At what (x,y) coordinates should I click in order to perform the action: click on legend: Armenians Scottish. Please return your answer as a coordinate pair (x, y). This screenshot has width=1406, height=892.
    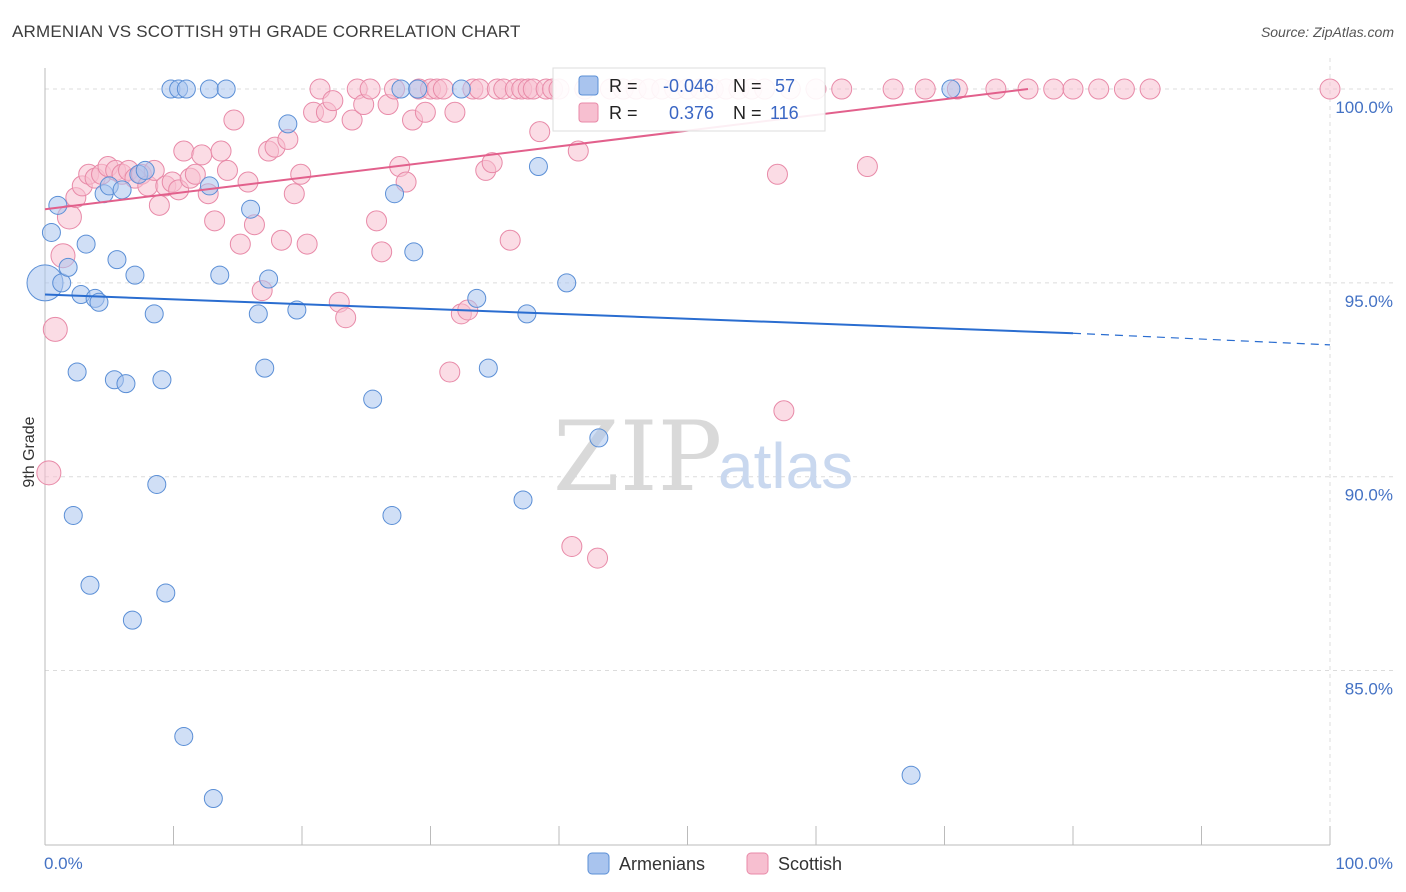
    Looking at the image, I should click on (714, 863).